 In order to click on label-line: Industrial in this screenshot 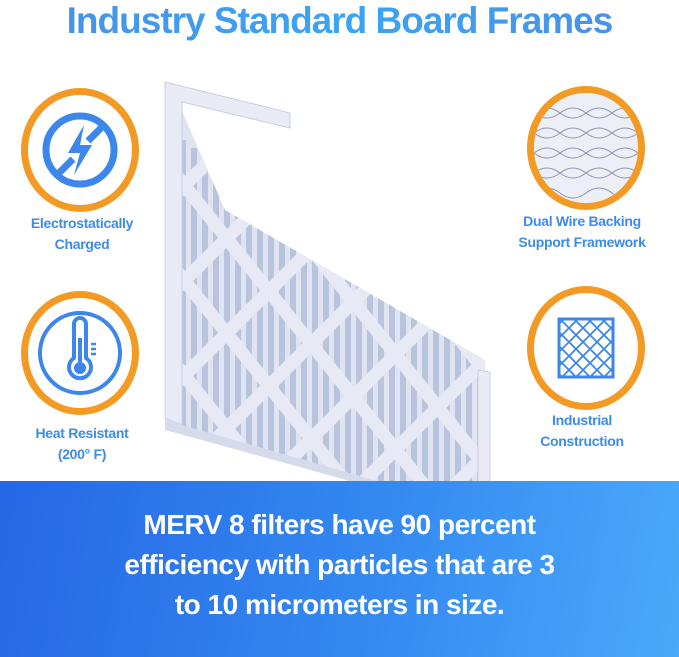, I will do `click(581, 420)`.